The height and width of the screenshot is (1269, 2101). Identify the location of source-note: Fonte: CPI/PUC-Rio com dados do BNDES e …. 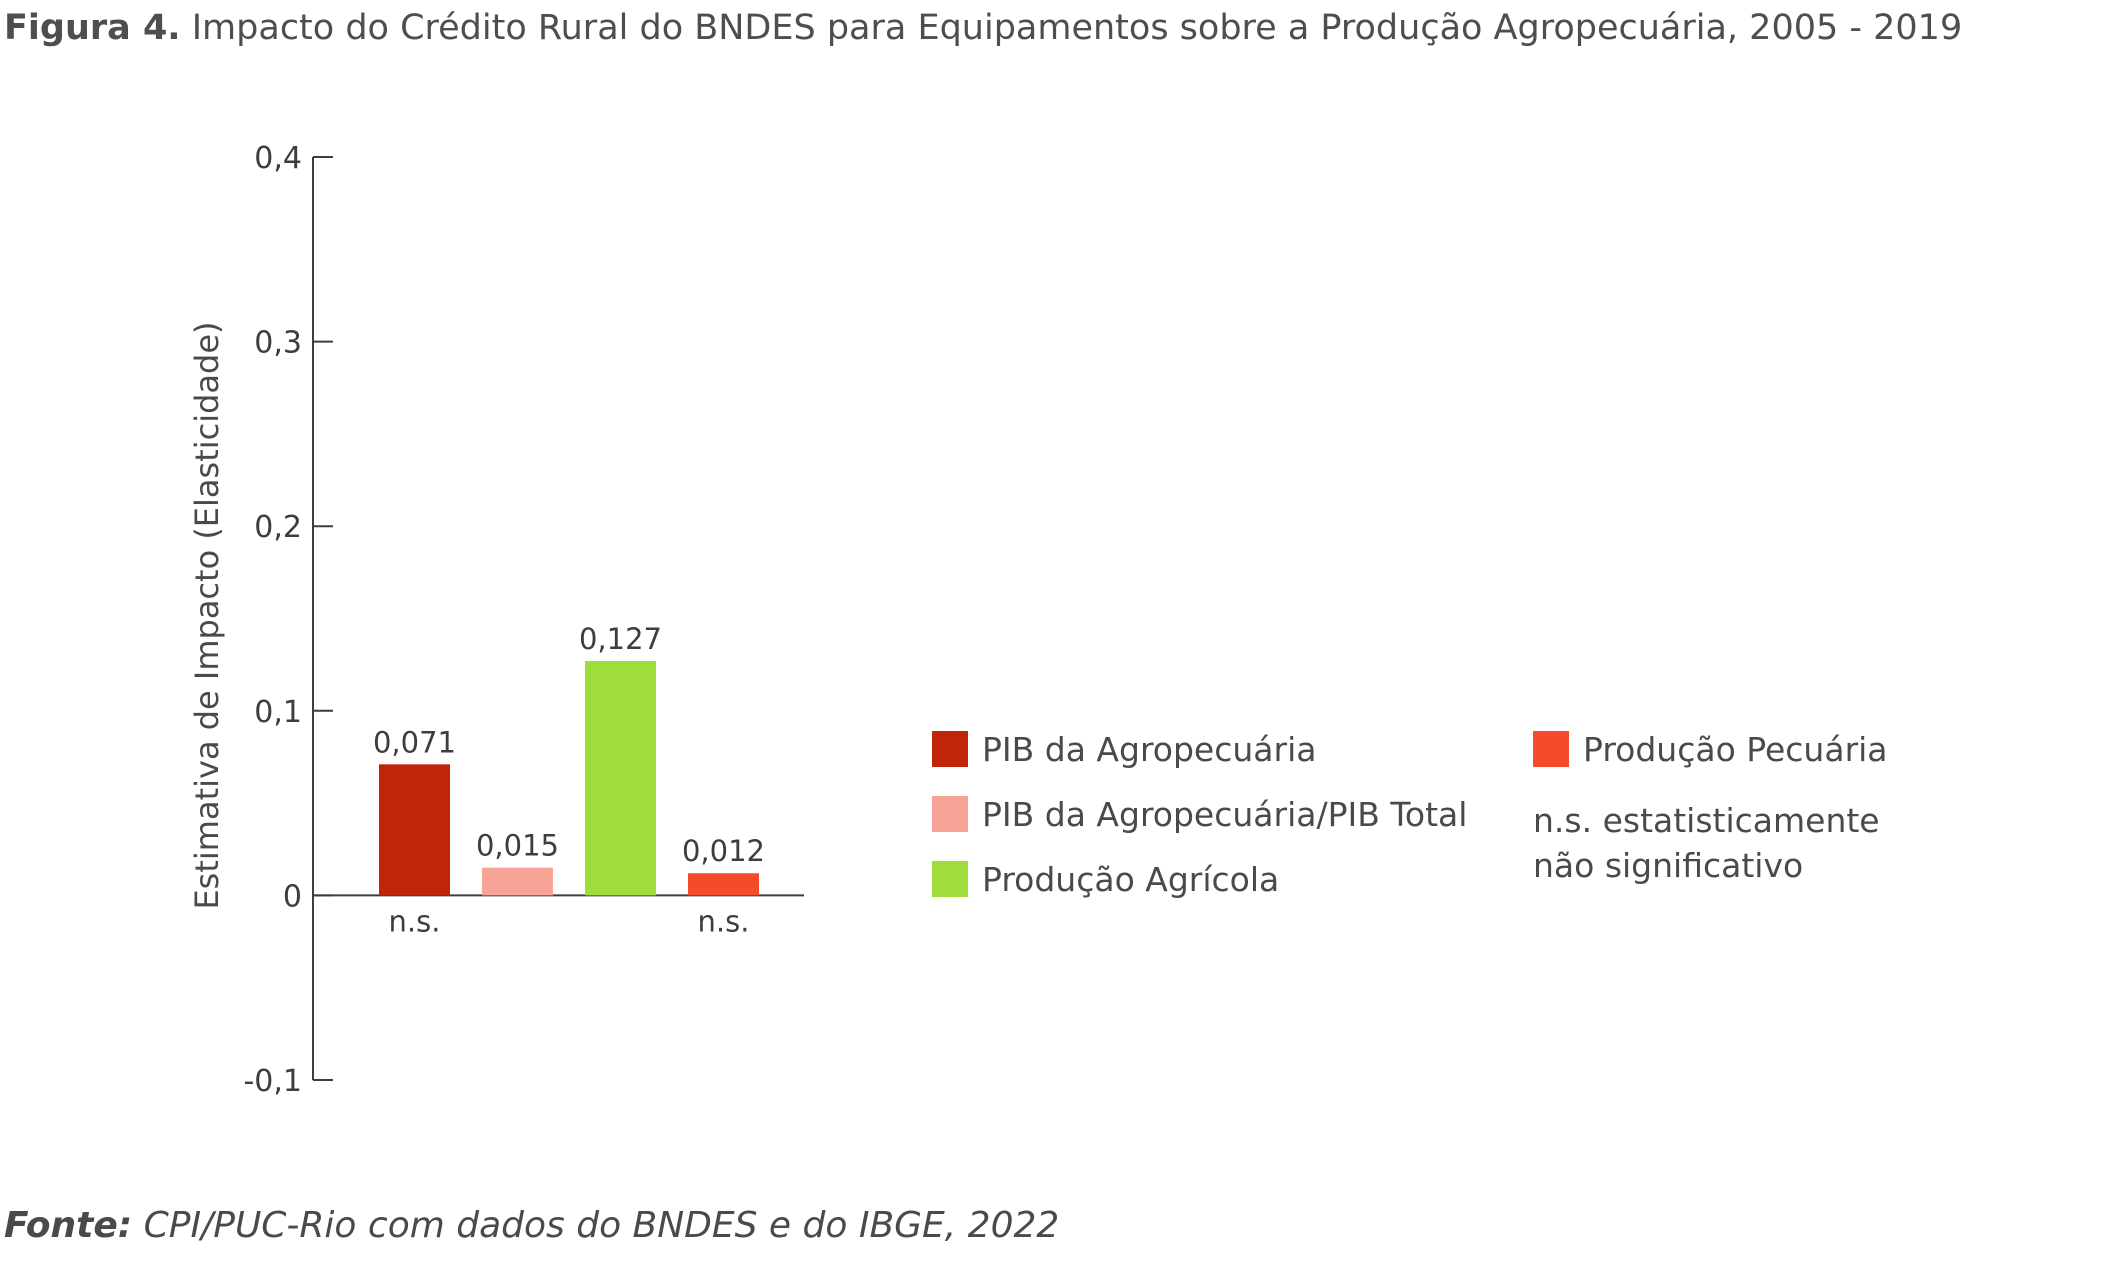
(531, 1225).